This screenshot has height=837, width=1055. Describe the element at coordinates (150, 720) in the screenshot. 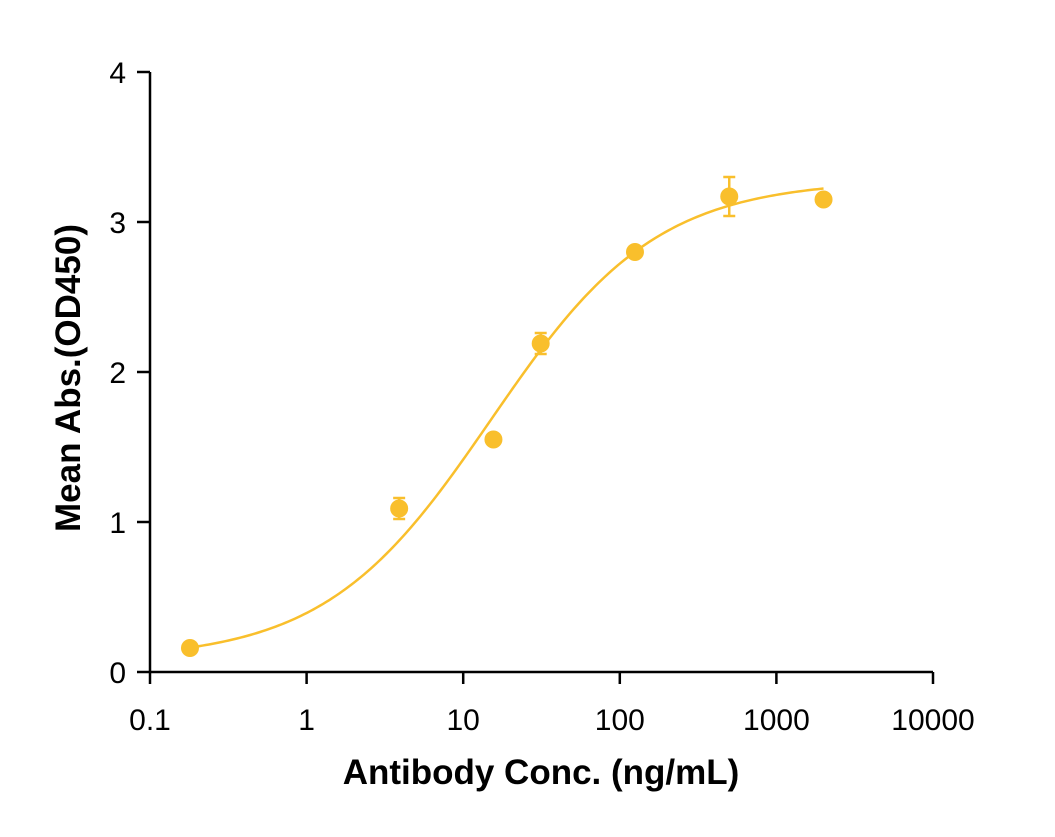

I see `x-tick-label: 0.1` at that location.